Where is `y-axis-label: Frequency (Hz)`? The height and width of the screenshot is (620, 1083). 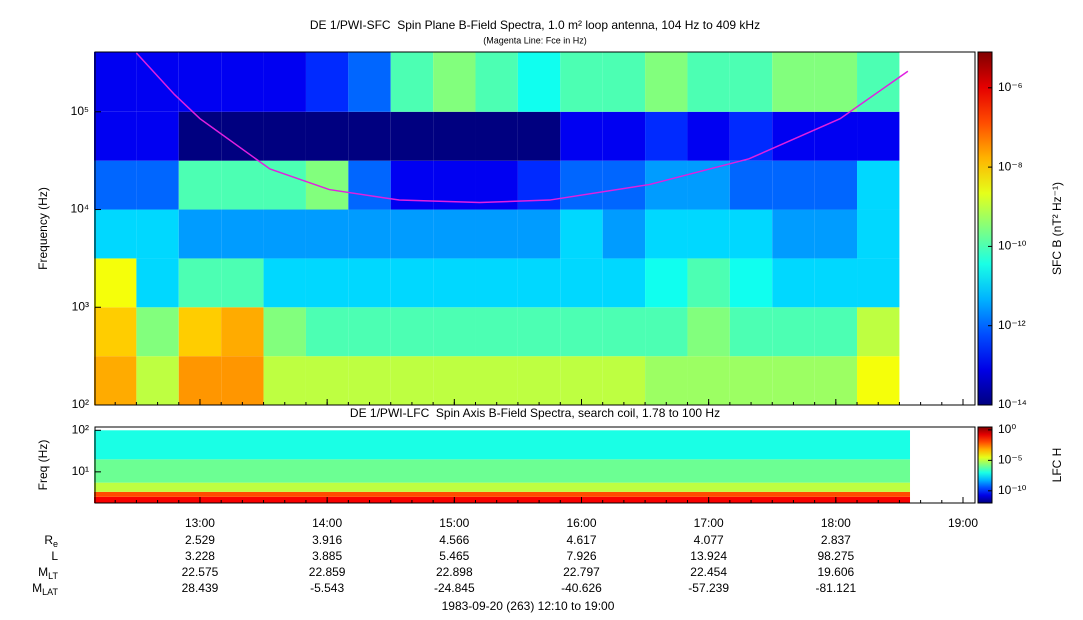 y-axis-label: Frequency (Hz) is located at coordinates (43, 228).